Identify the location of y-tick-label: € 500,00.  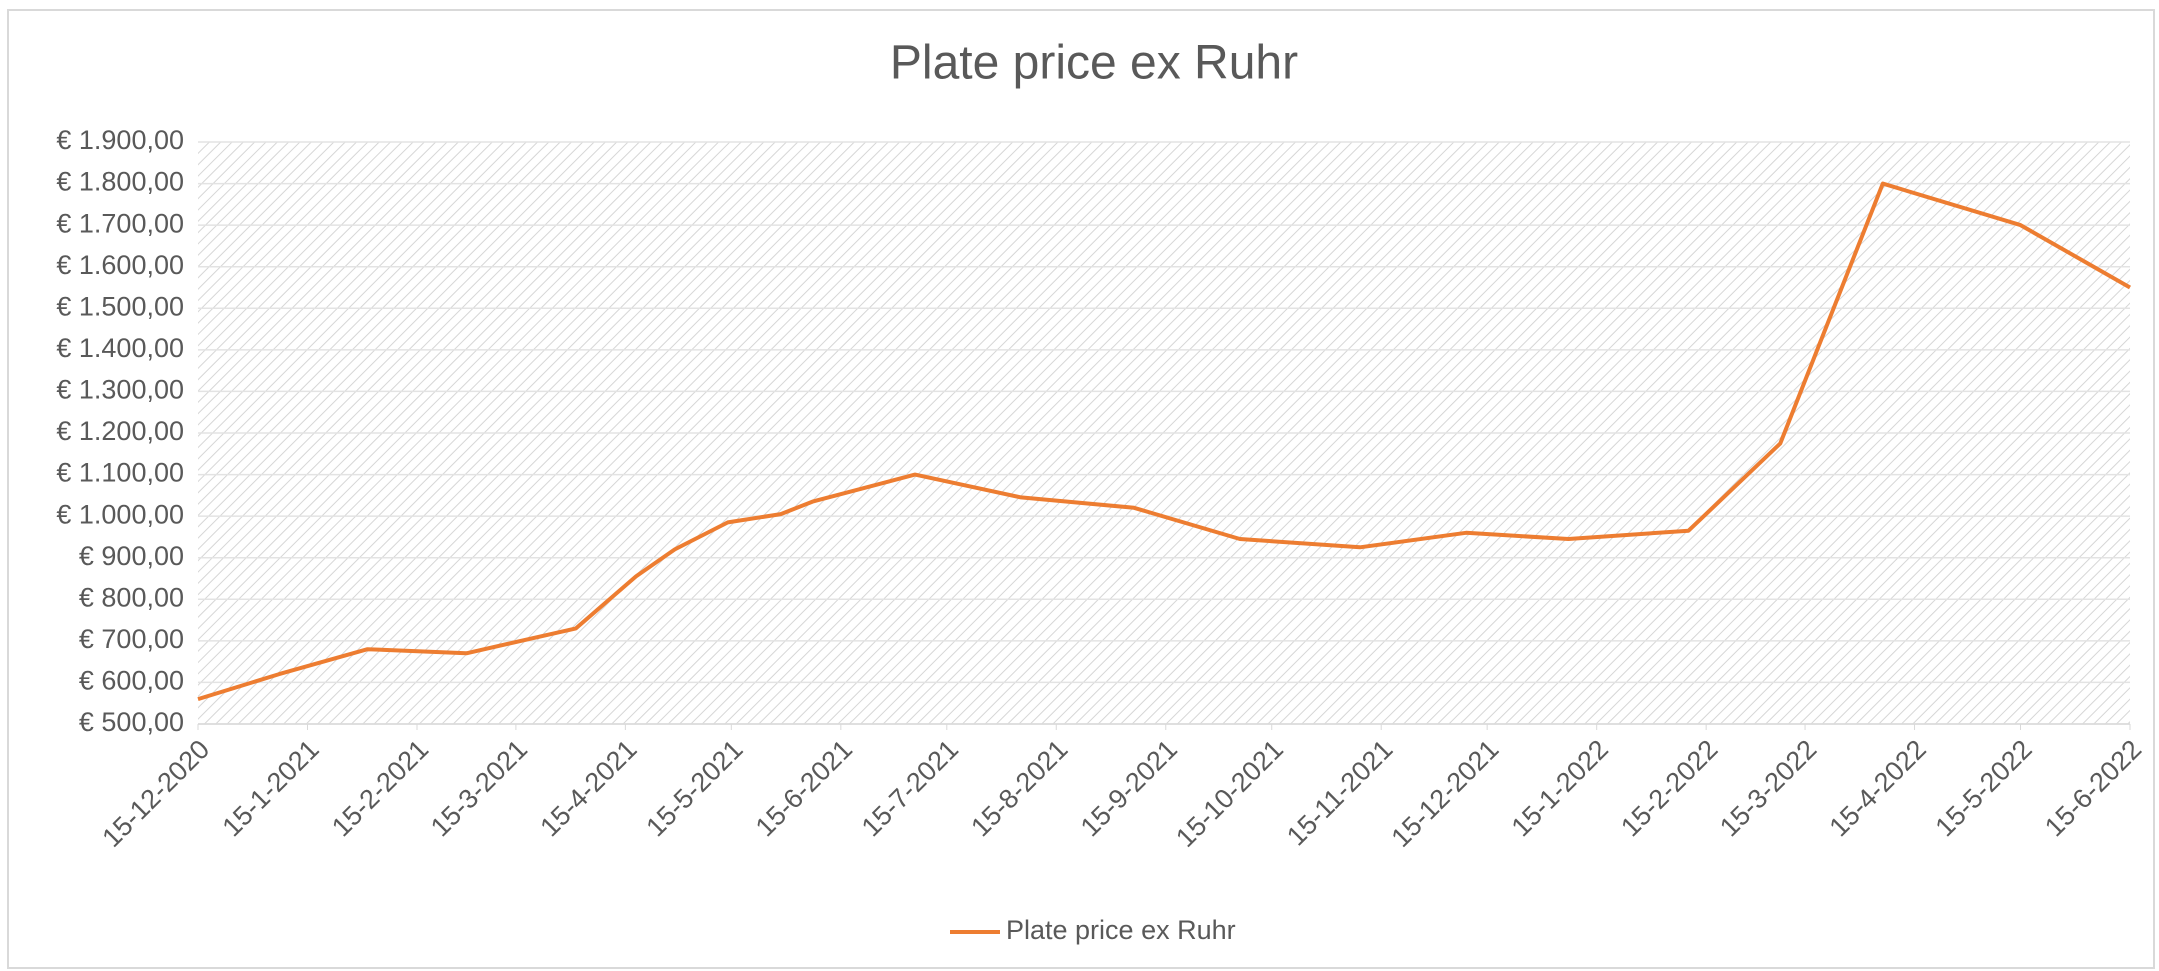
(131, 722).